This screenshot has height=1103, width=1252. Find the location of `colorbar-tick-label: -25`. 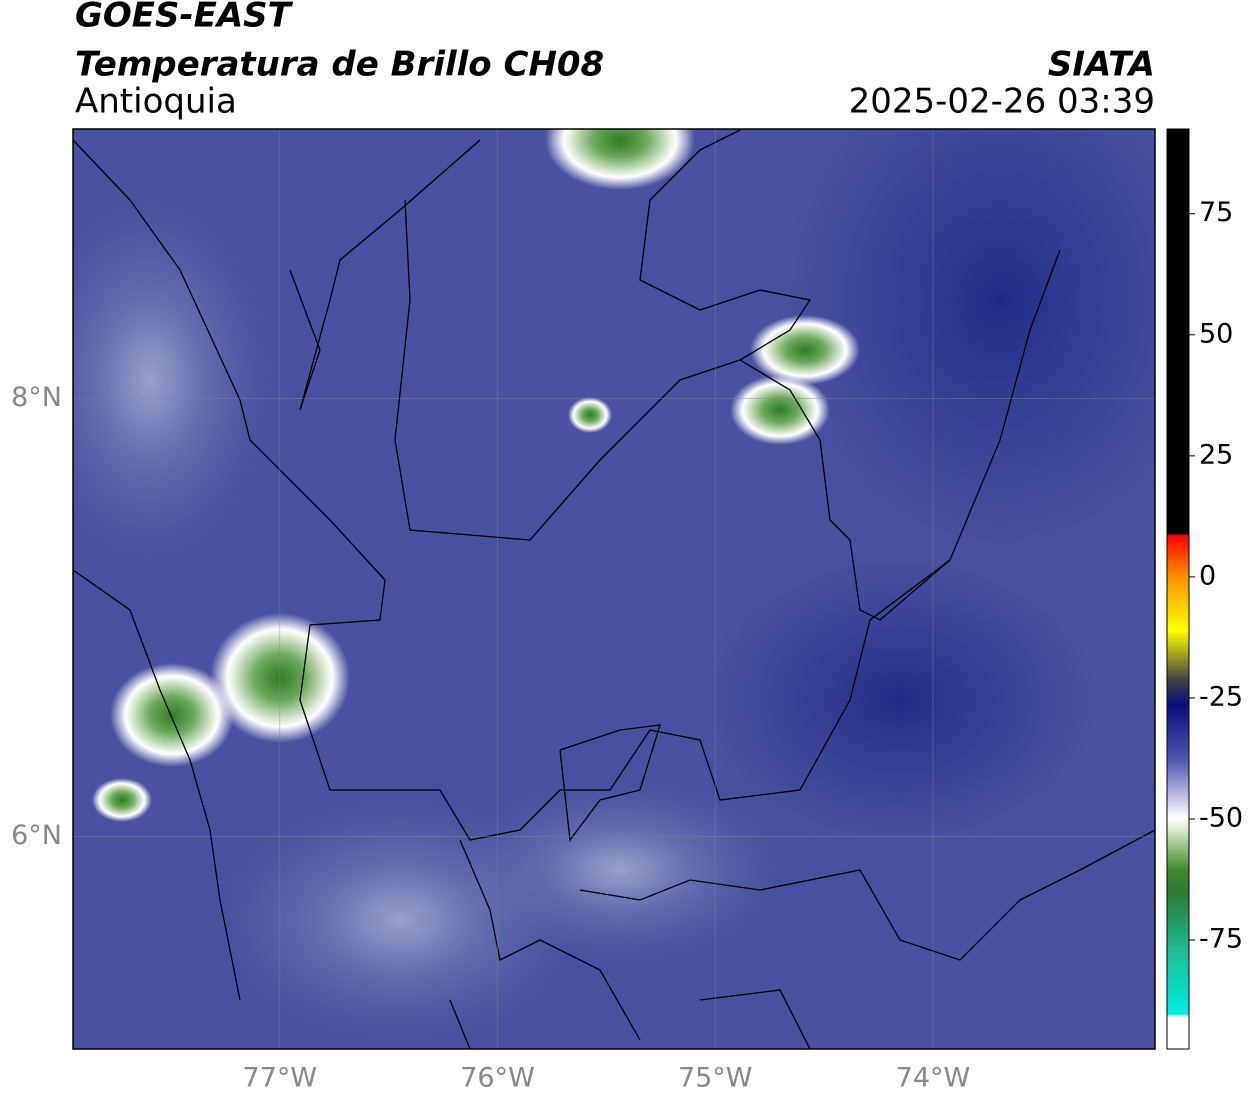

colorbar-tick-label: -25 is located at coordinates (1221, 696).